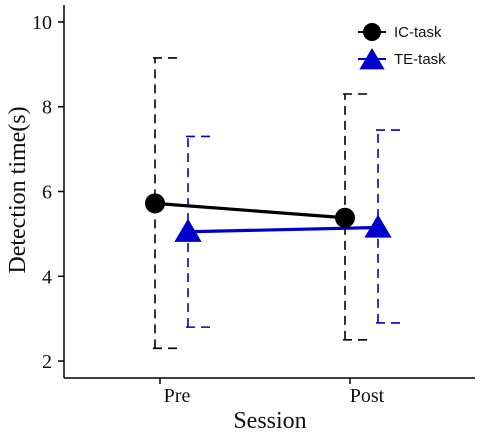 The width and height of the screenshot is (484, 435). I want to click on y-tick-label: 2, so click(47, 362).